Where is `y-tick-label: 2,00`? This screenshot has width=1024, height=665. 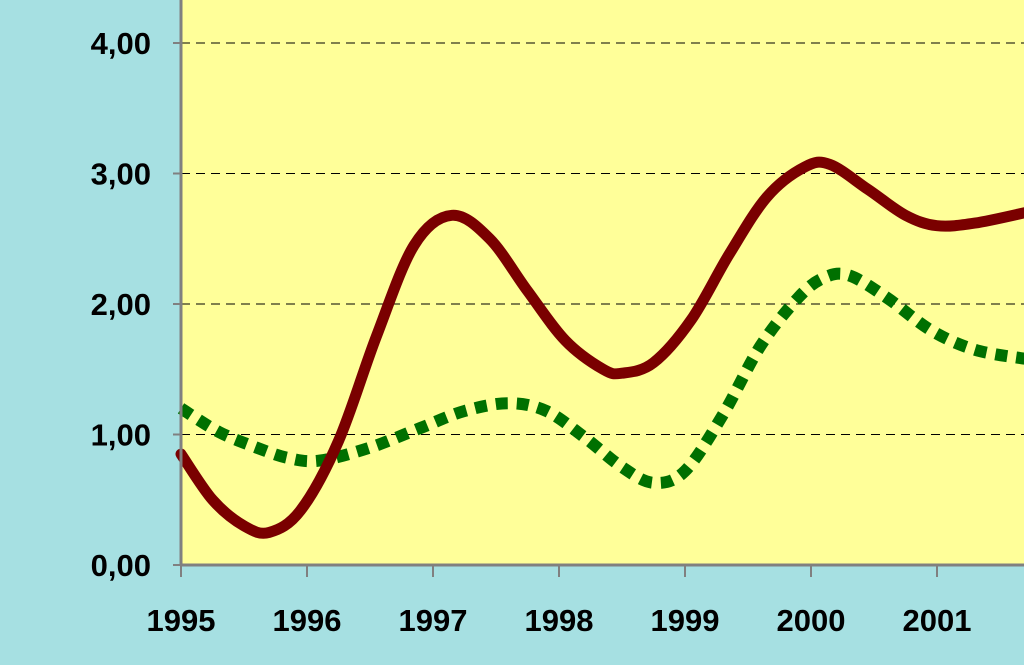
y-tick-label: 2,00 is located at coordinates (121, 304).